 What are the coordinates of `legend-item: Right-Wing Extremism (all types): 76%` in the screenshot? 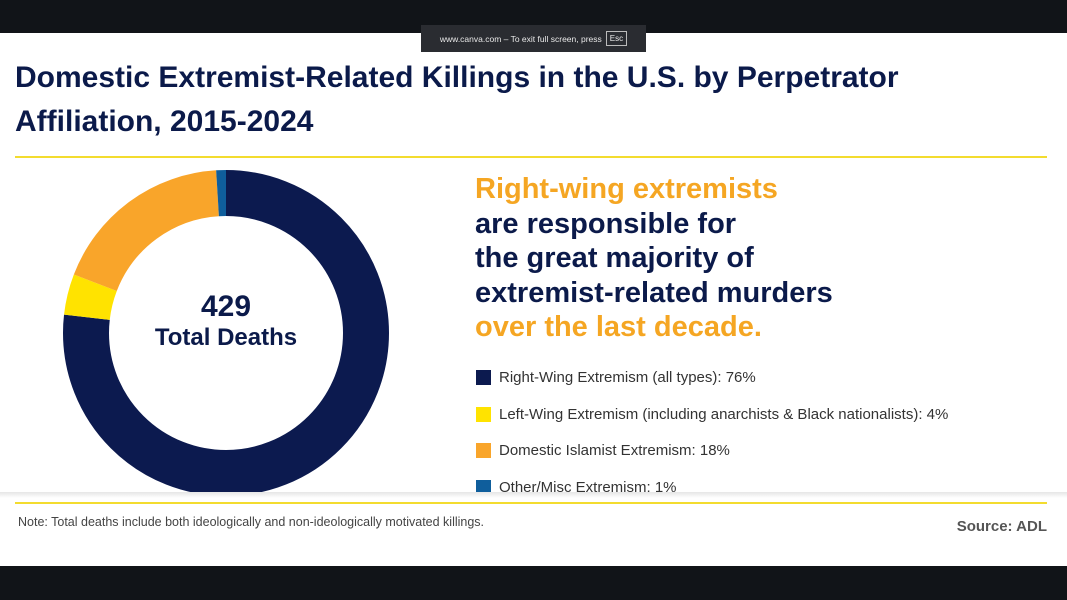 It's located at (712, 377).